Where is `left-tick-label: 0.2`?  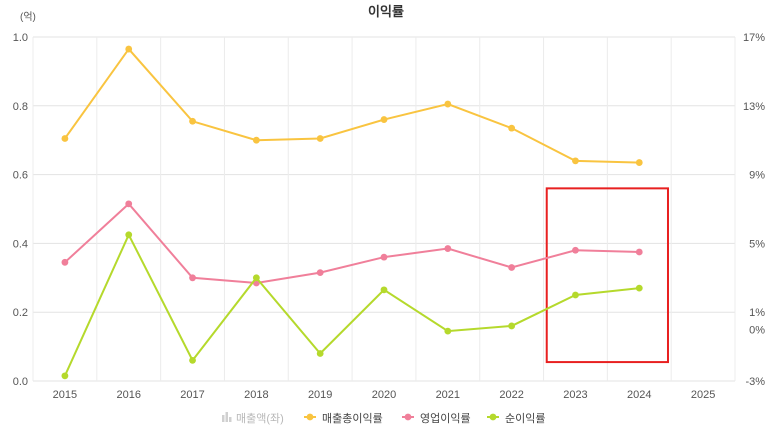 left-tick-label: 0.2 is located at coordinates (20, 313).